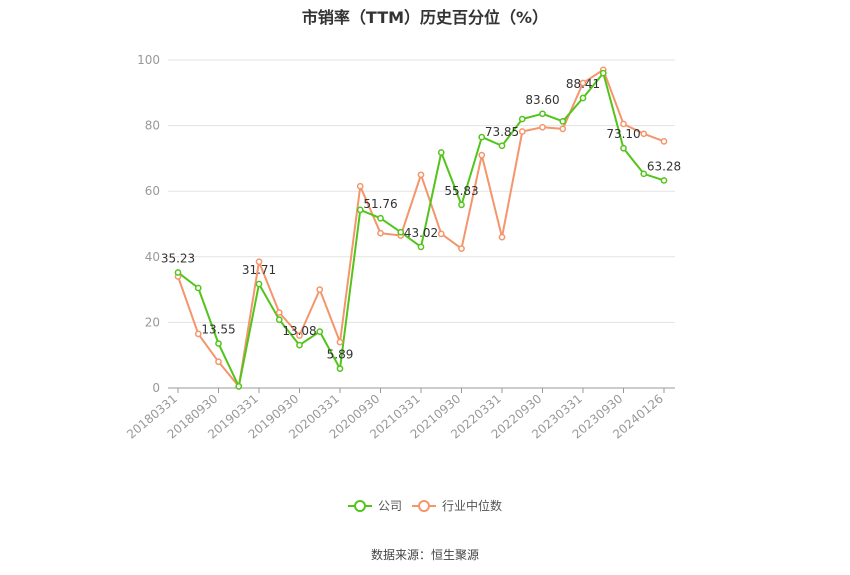 The height and width of the screenshot is (575, 850). What do you see at coordinates (472, 505) in the screenshot?
I see `legend-label: 行业中位数` at bounding box center [472, 505].